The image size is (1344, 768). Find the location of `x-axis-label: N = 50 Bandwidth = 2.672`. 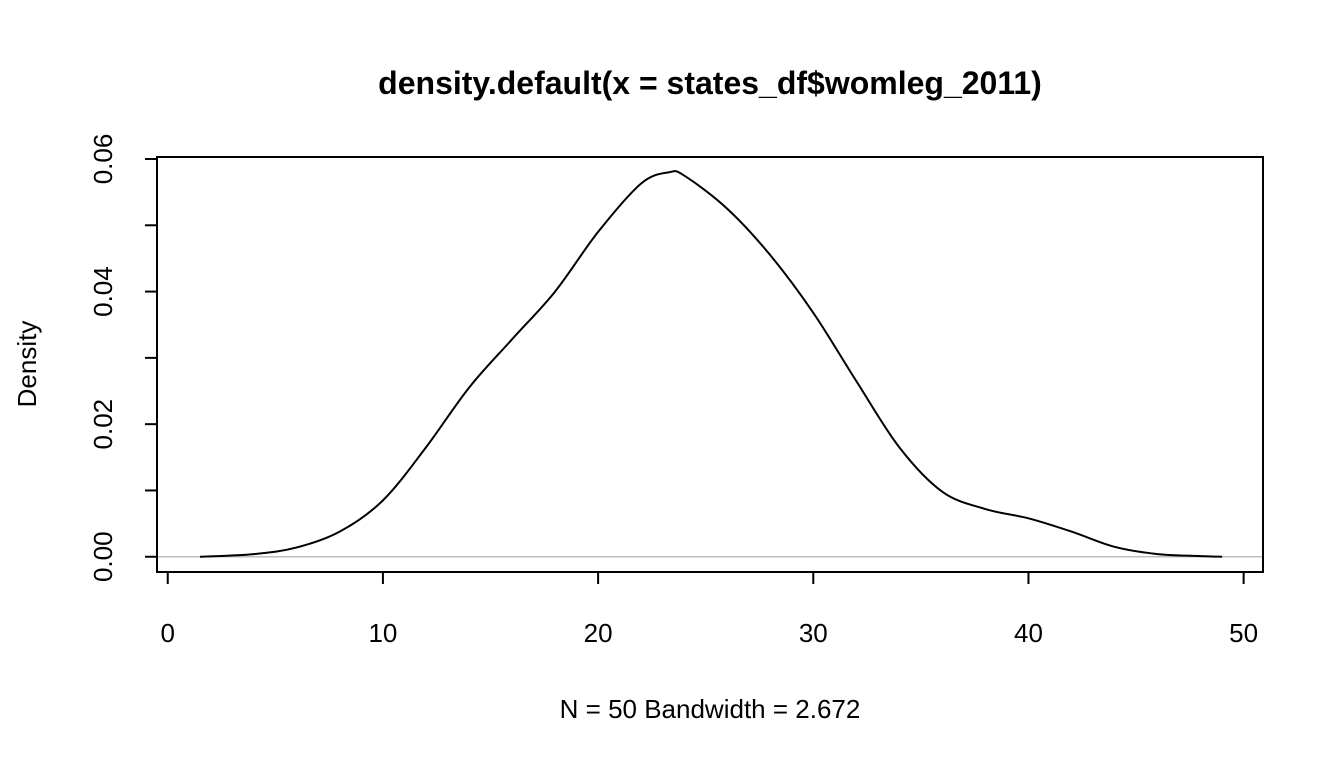

x-axis-label: N = 50 Bandwidth = 2.672 is located at coordinates (710, 709).